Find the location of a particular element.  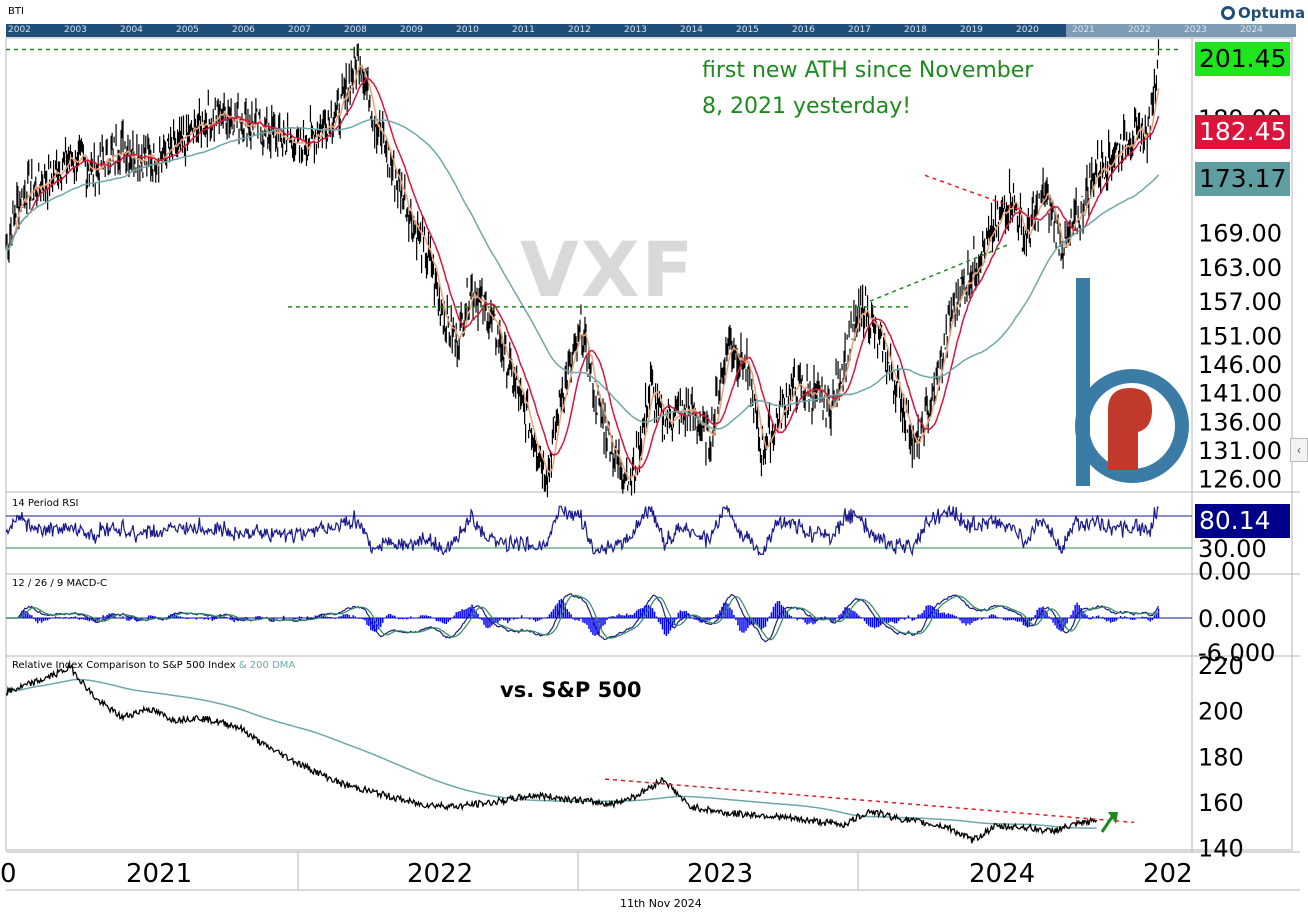

x-axis-year-label: 2023 is located at coordinates (720, 874).